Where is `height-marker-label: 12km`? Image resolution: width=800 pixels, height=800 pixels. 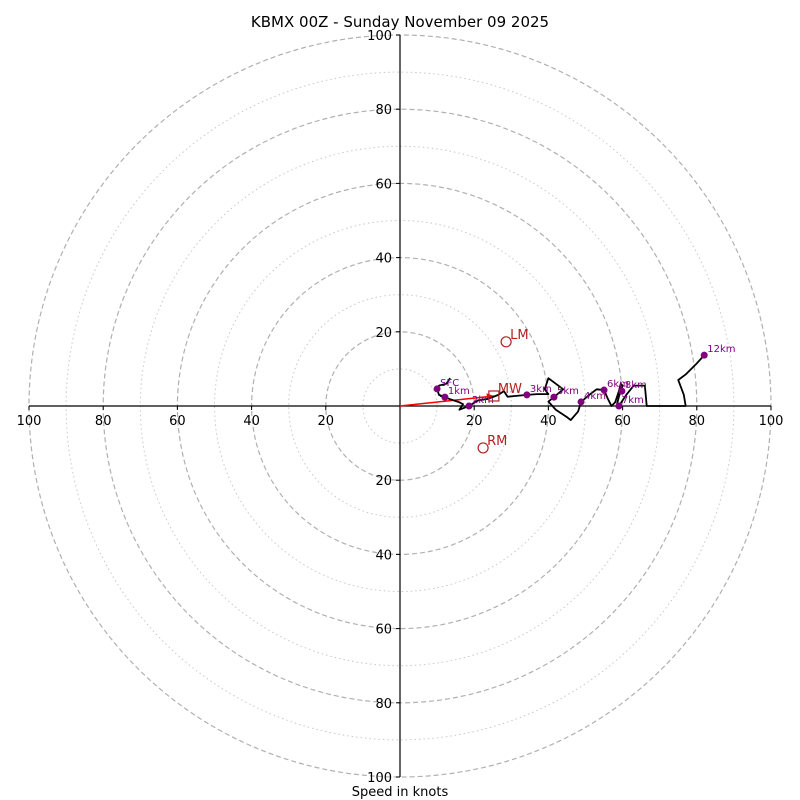 height-marker-label: 12km is located at coordinates (721, 349).